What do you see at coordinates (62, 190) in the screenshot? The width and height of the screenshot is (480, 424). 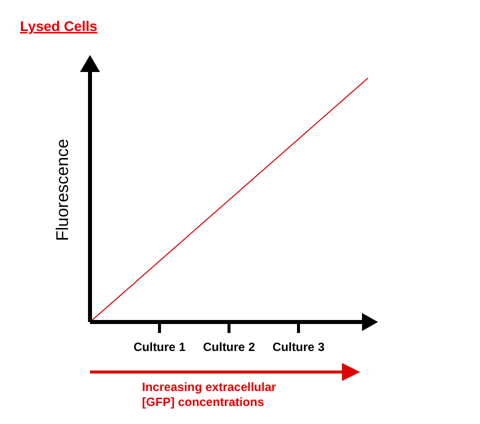 I see `y-axis-title: Fluorescence` at bounding box center [62, 190].